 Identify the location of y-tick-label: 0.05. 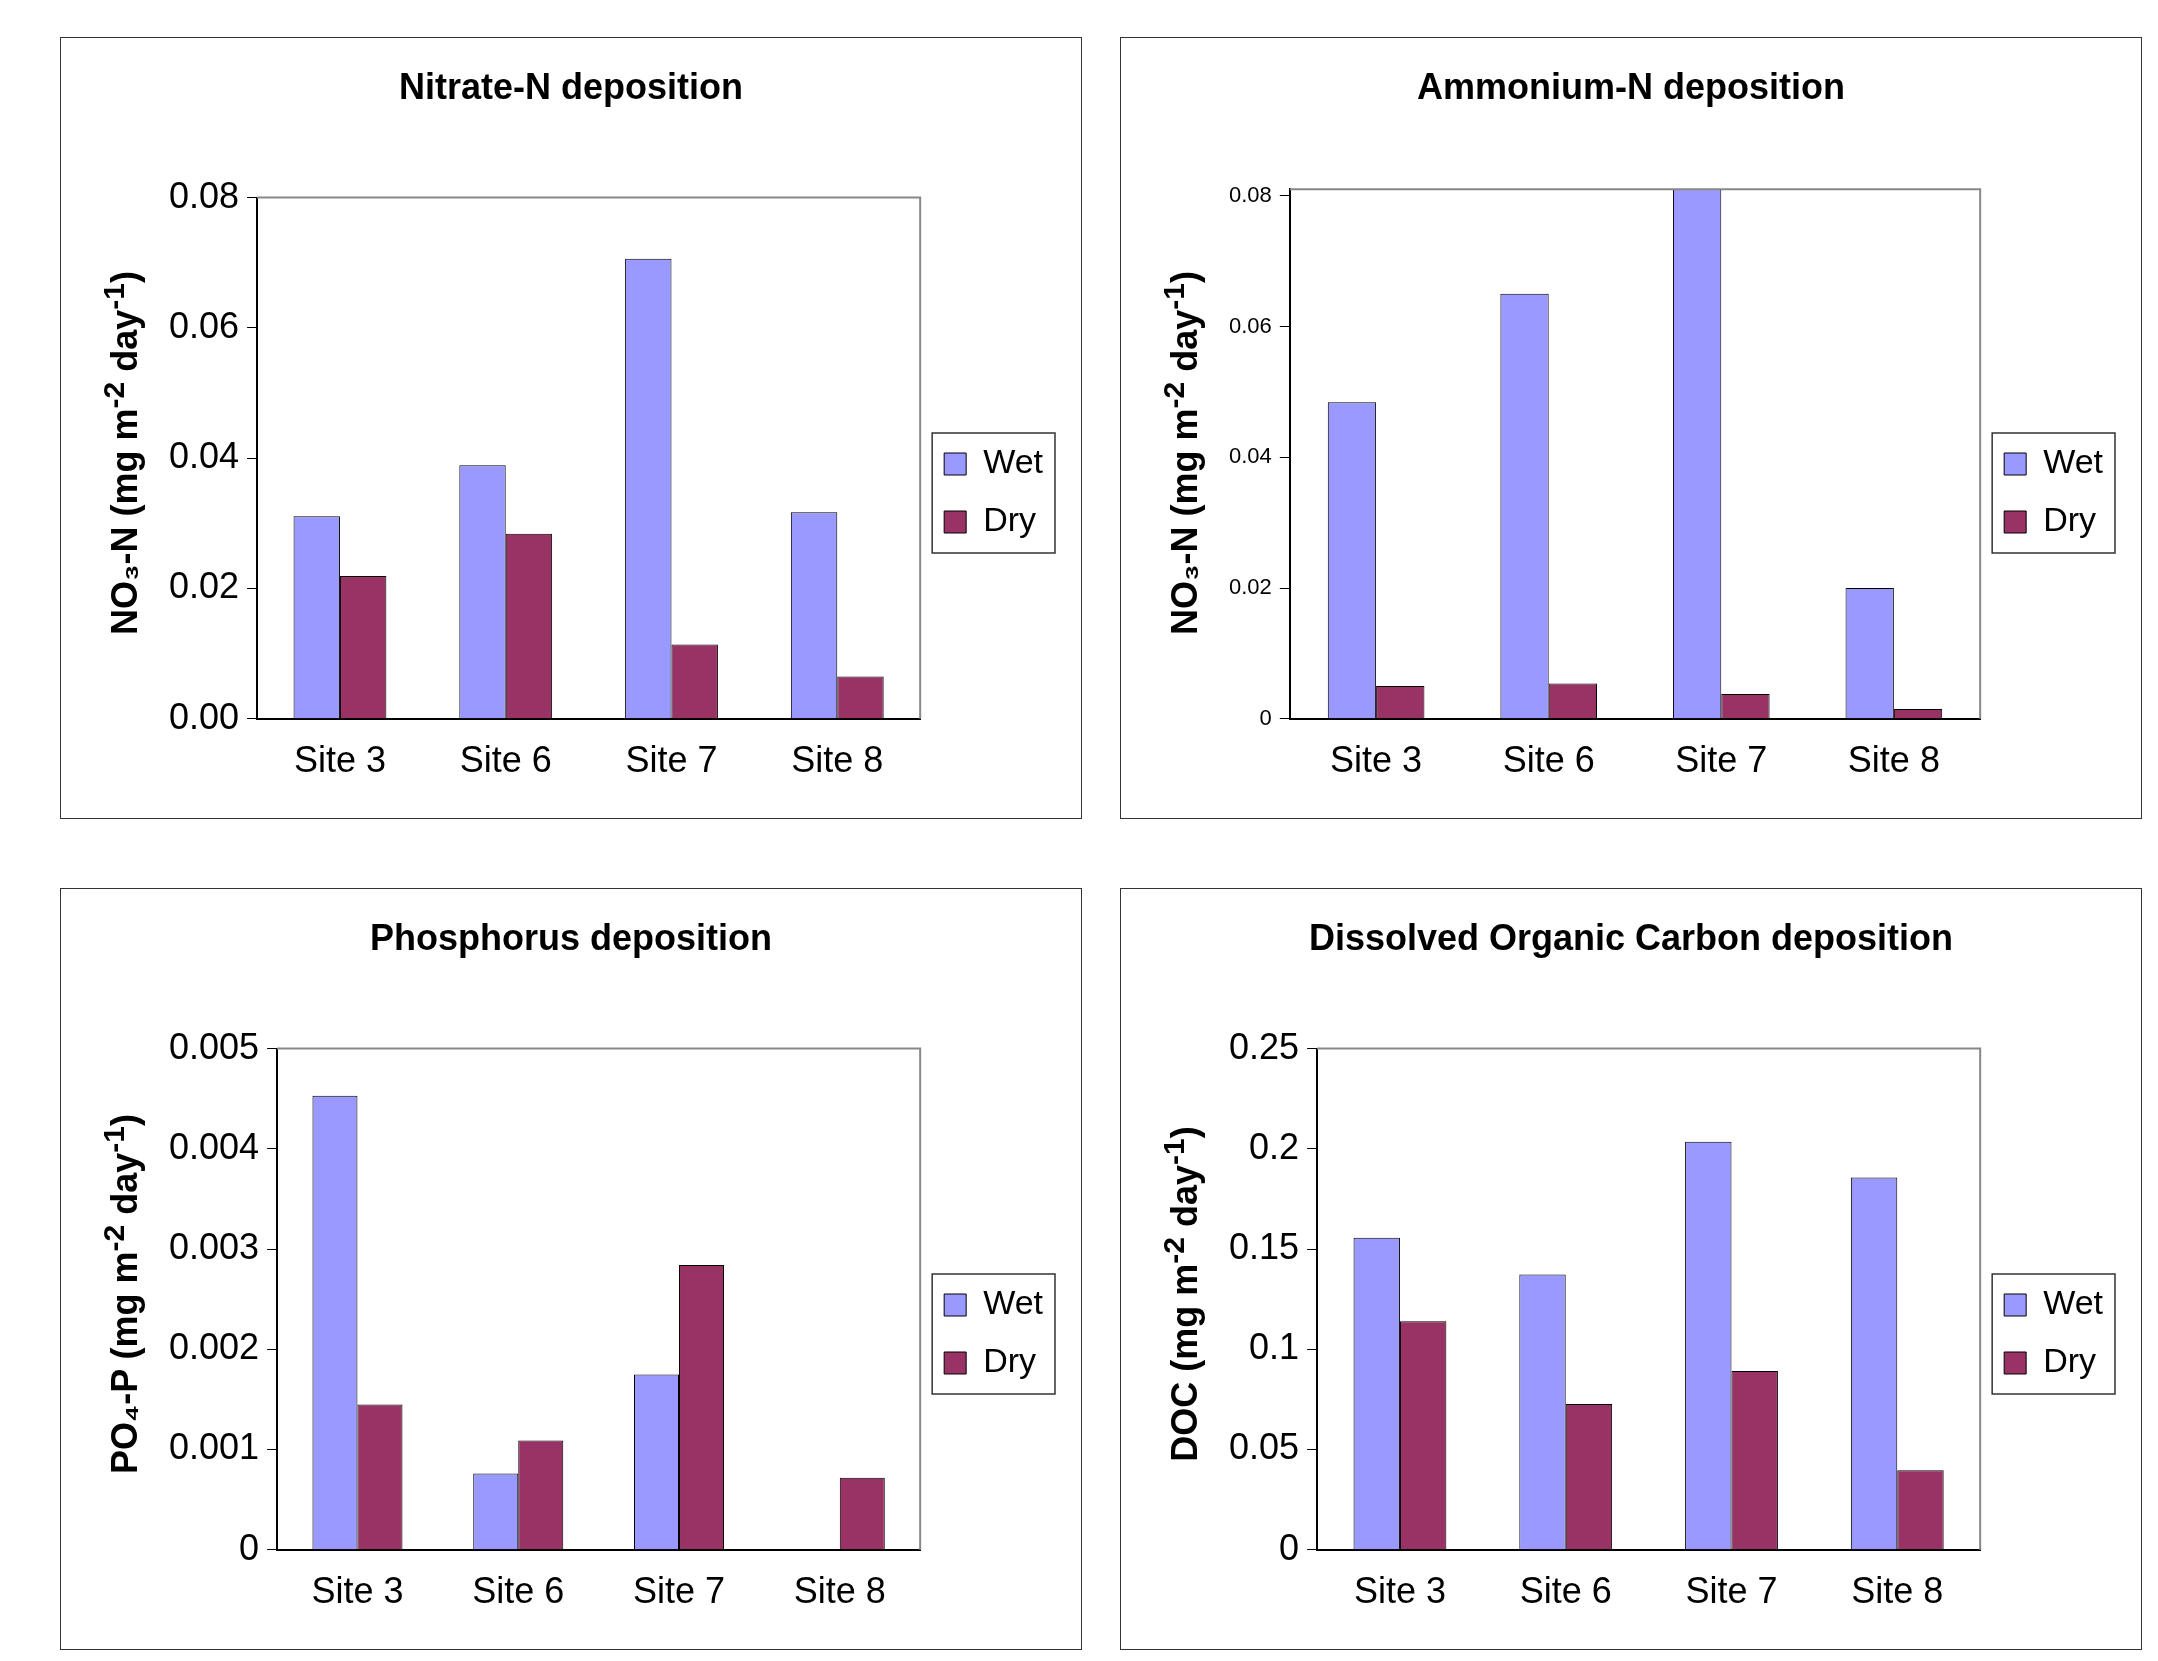
(1264, 1447).